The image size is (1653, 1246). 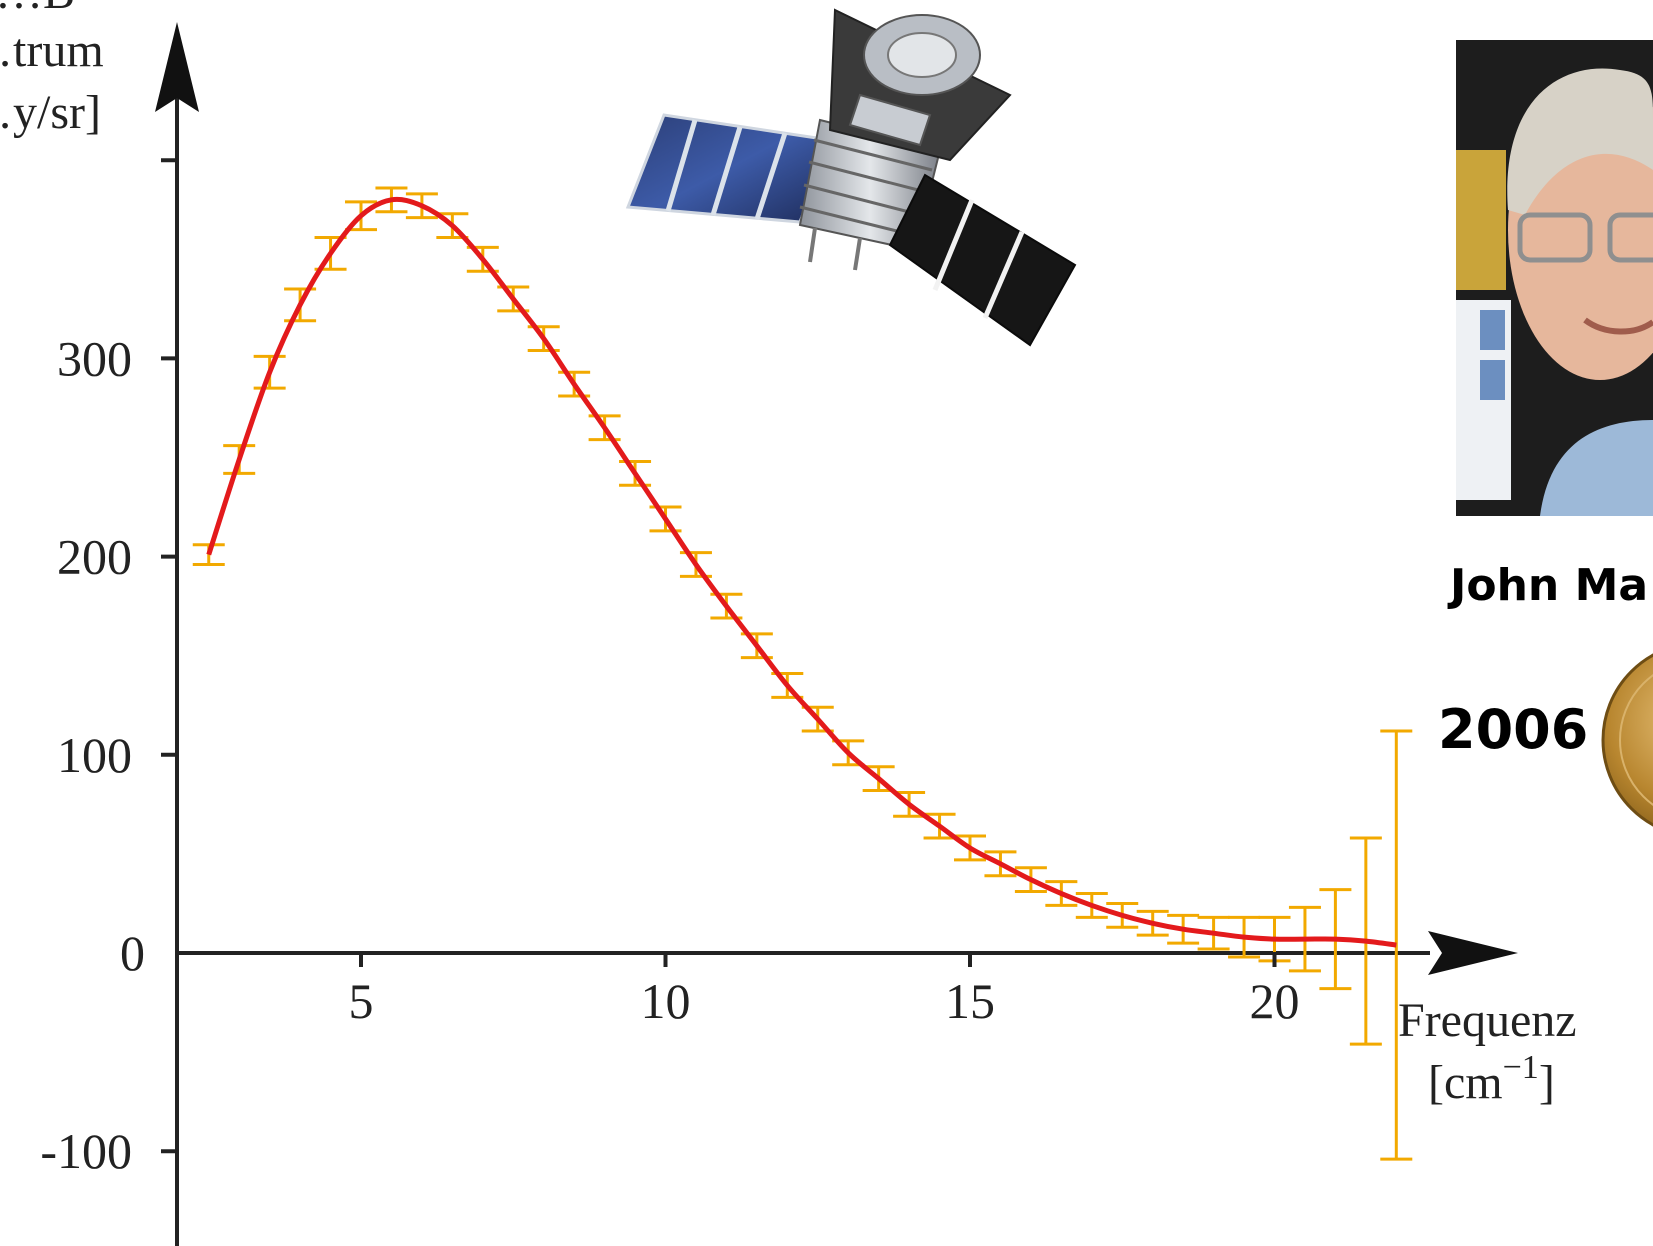 What do you see at coordinates (1465, 1082) in the screenshot?
I see `x-axis-label-unit: [cm` at bounding box center [1465, 1082].